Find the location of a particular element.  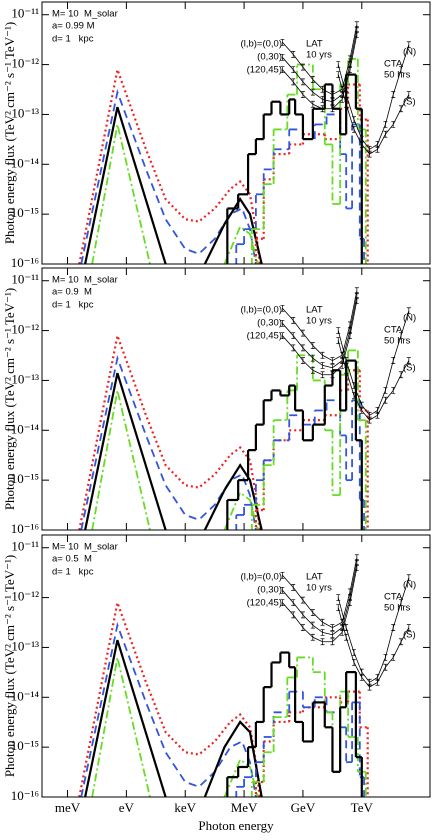

annotation: (l,b)=(0,0) is located at coordinates (261, 310).